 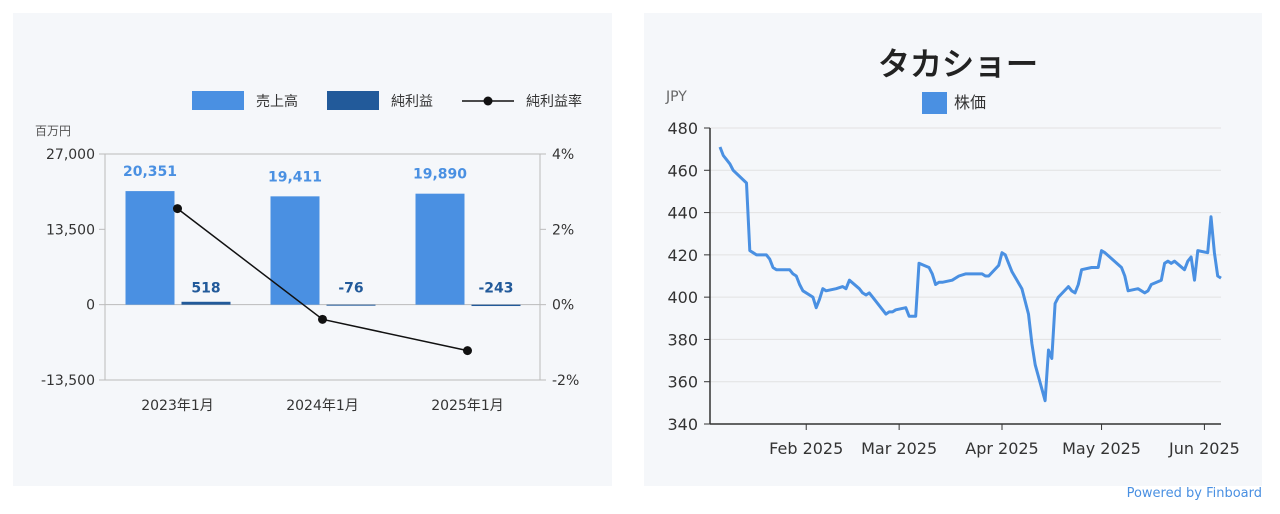 I want to click on y-tick-label: 460, so click(x=682, y=170).